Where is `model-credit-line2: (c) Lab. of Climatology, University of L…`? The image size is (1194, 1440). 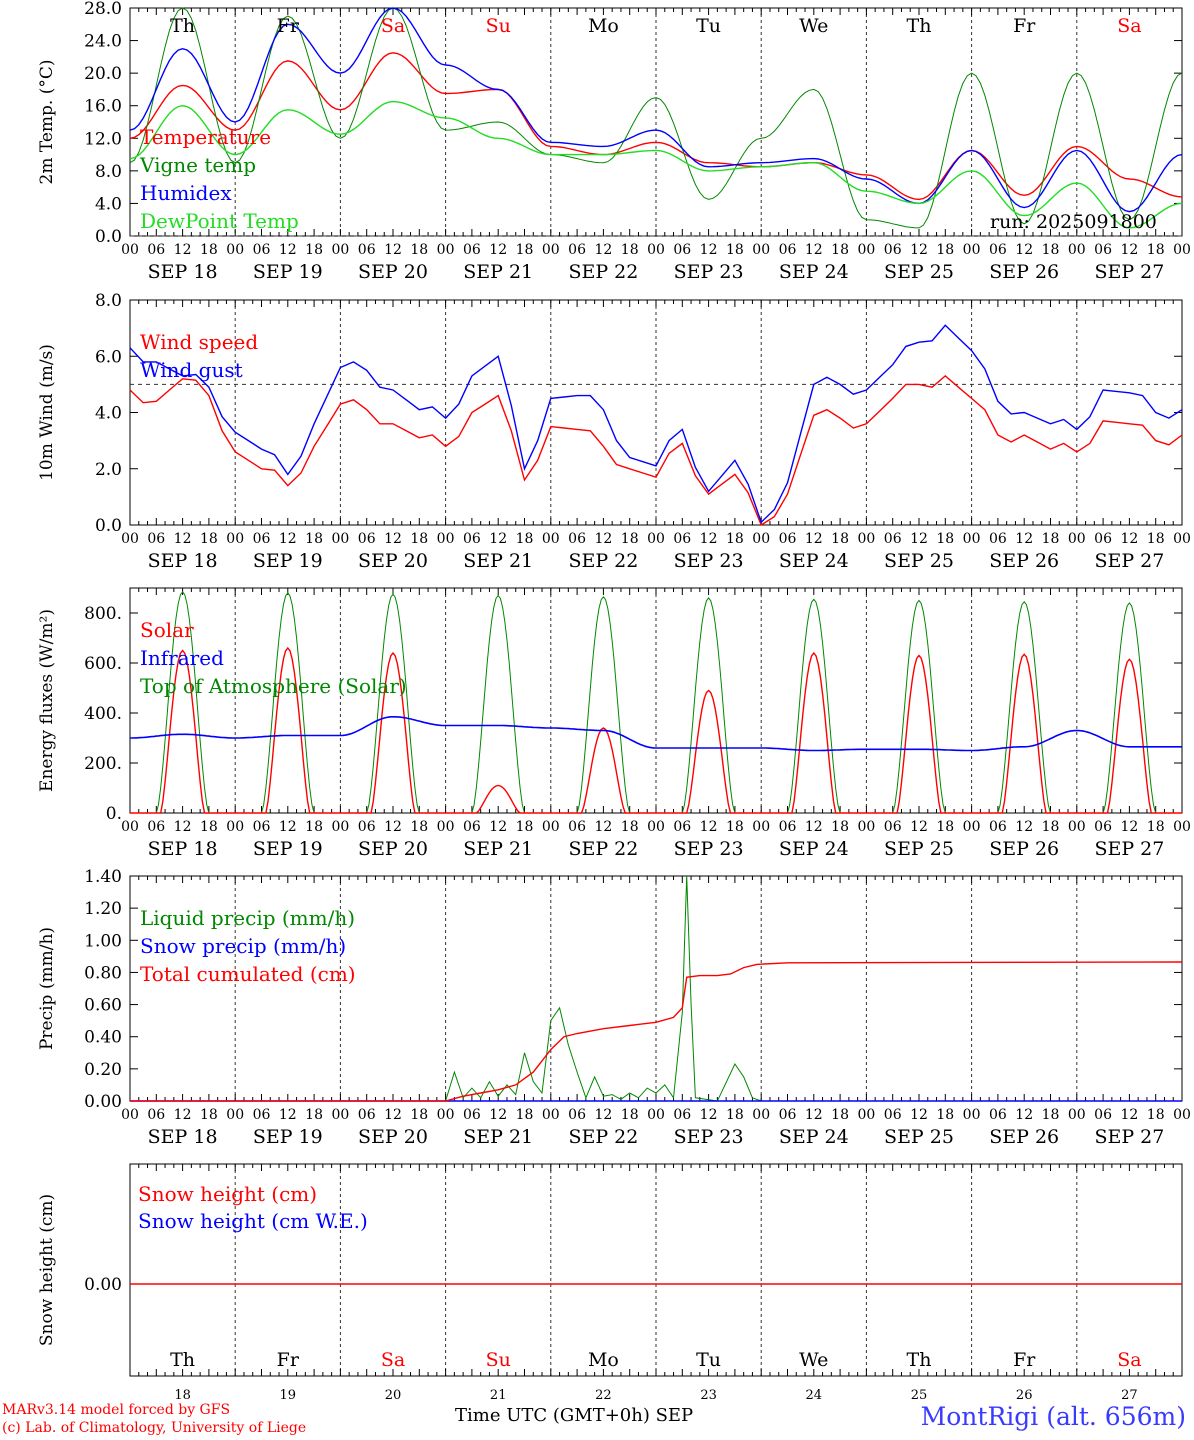 model-credit-line2: (c) Lab. of Climatology, University of L… is located at coordinates (154, 1428).